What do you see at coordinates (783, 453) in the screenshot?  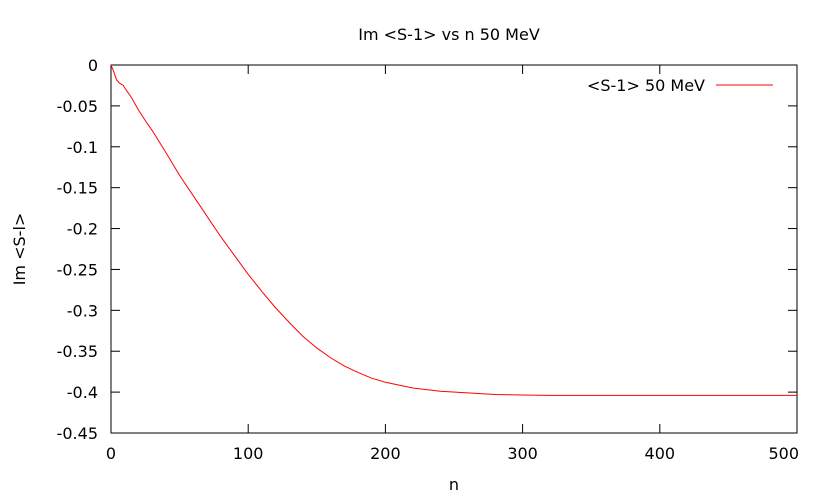 I see `x-tick-label: 500` at bounding box center [783, 453].